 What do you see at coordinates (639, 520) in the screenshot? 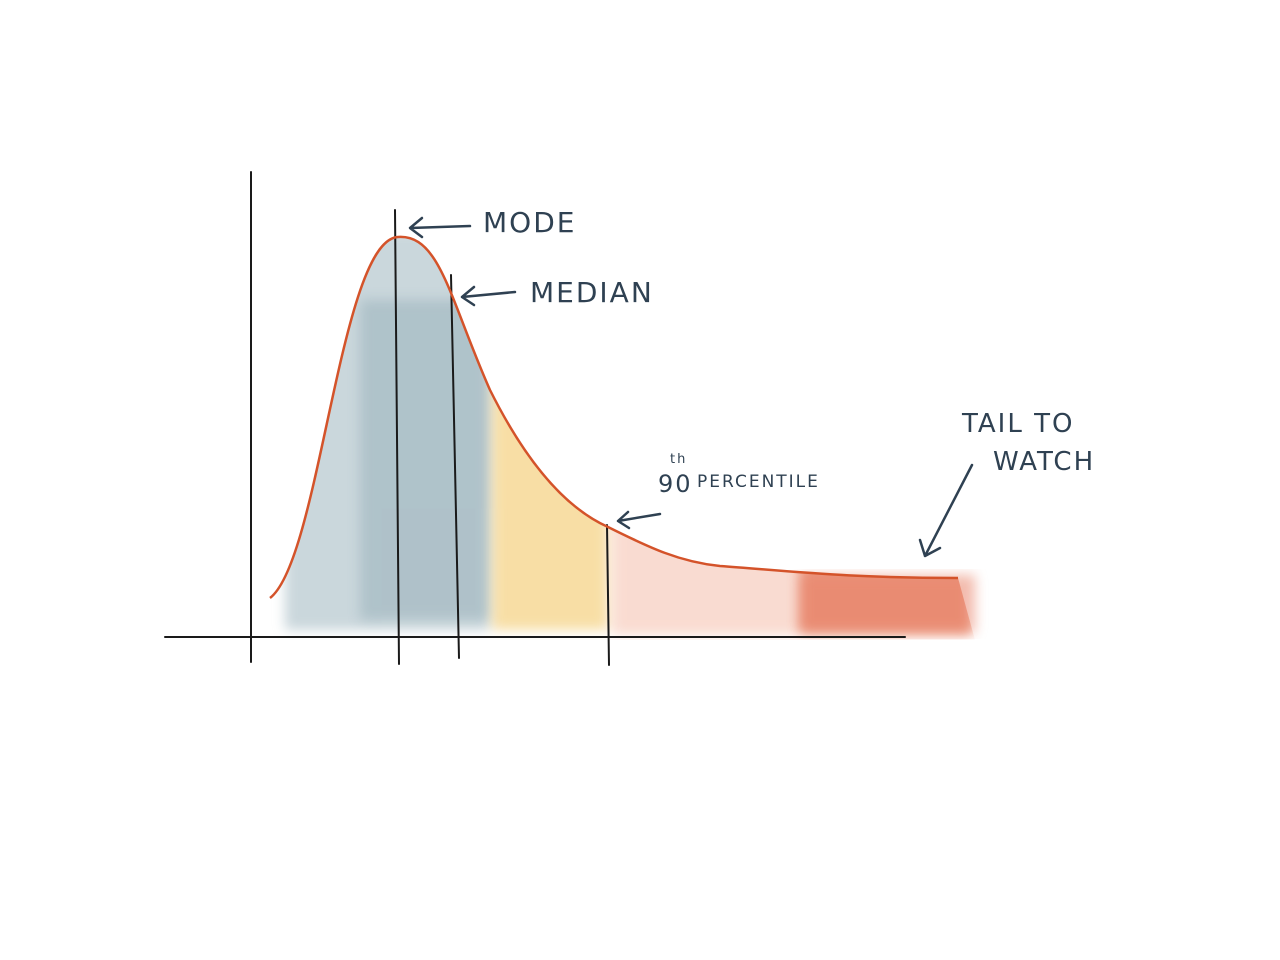
I see `percentile-arrow` at bounding box center [639, 520].